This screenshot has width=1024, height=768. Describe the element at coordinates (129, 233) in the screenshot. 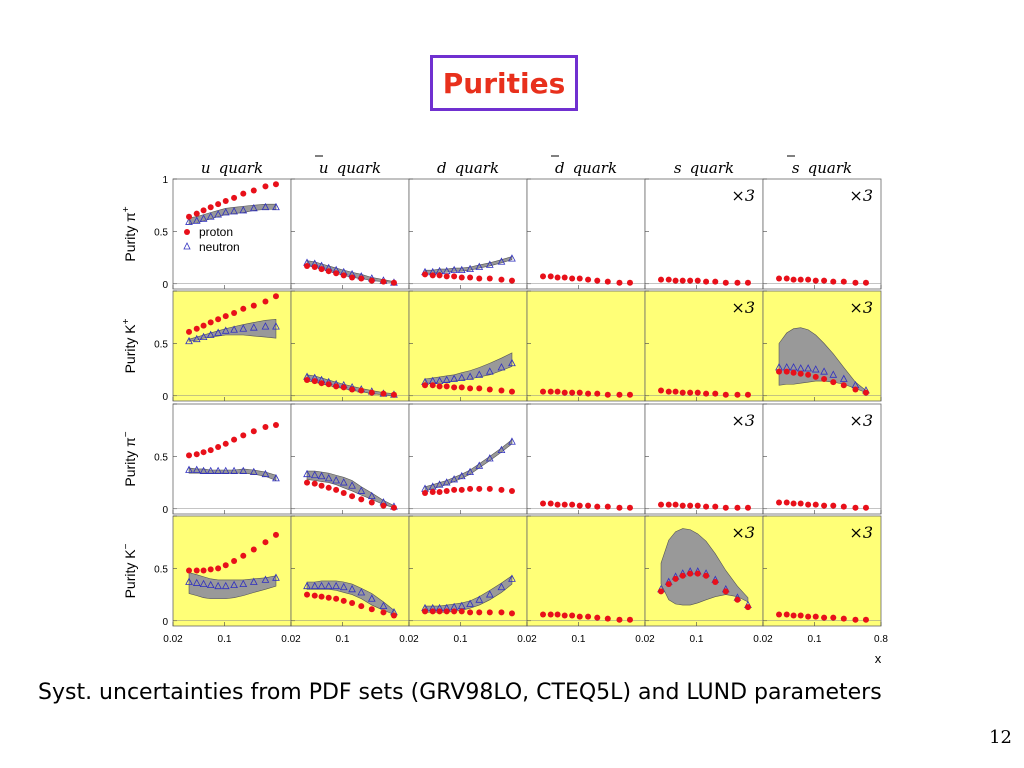

I see `row-ylabel-0: Purity π+` at that location.